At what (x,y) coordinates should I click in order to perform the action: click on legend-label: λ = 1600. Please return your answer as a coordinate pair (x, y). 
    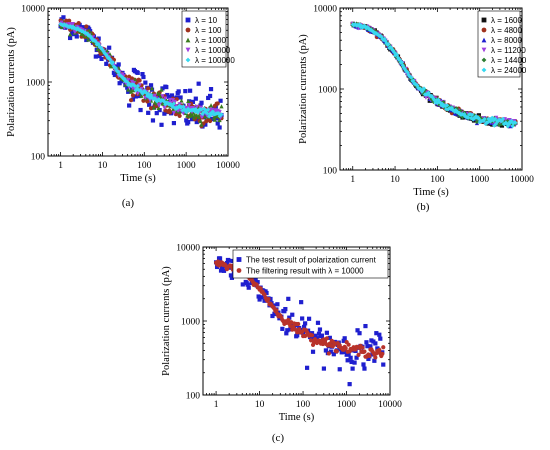
    Looking at the image, I should click on (506, 20).